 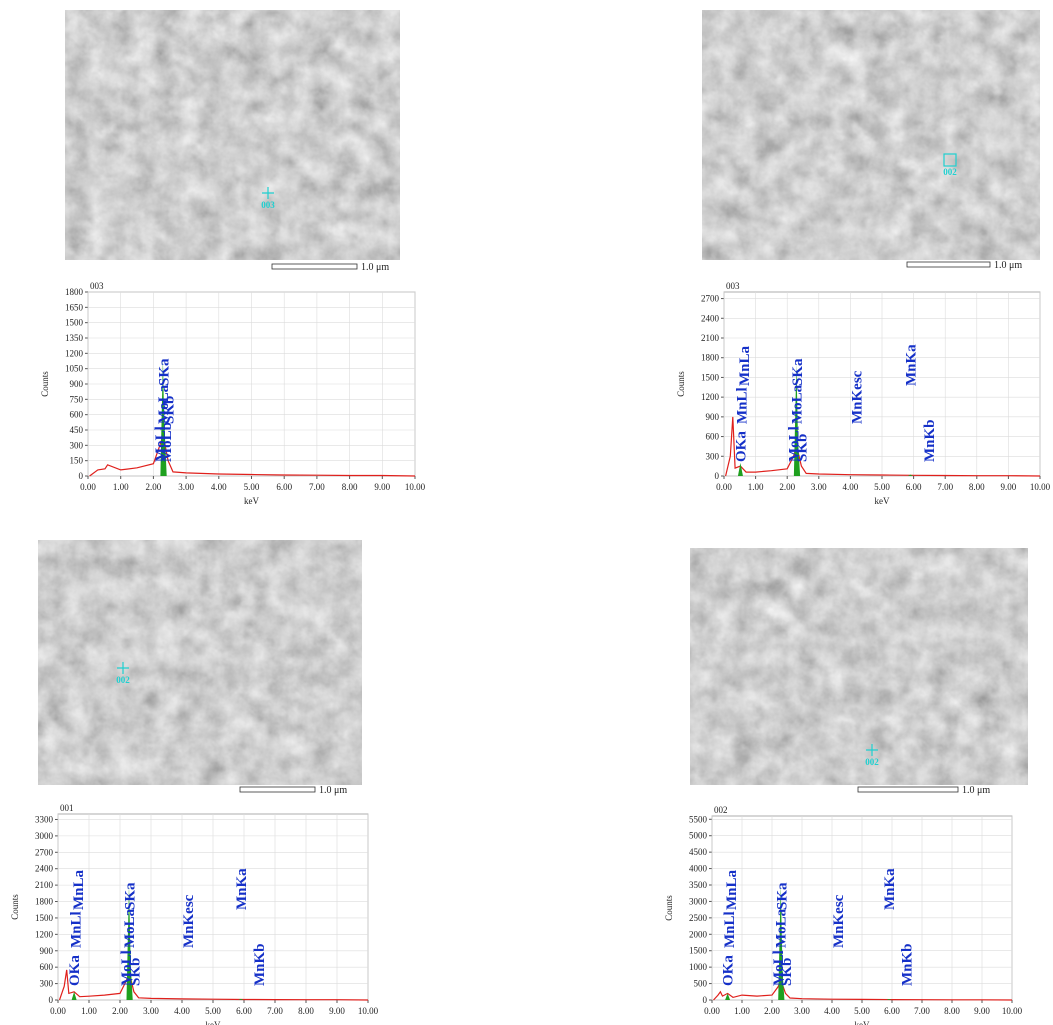 I want to click on y-tick-label: 4500, so click(x=698, y=852).